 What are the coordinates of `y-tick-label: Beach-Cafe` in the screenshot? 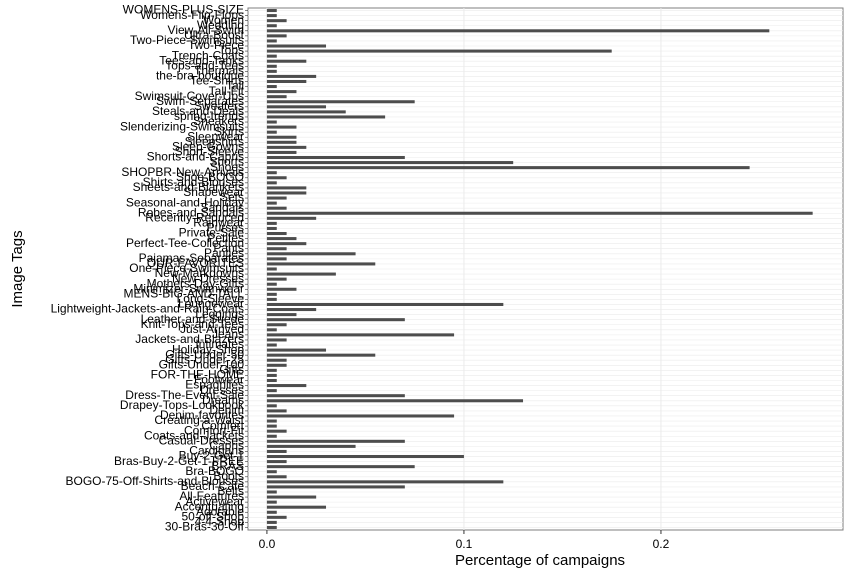 It's located at (213, 486).